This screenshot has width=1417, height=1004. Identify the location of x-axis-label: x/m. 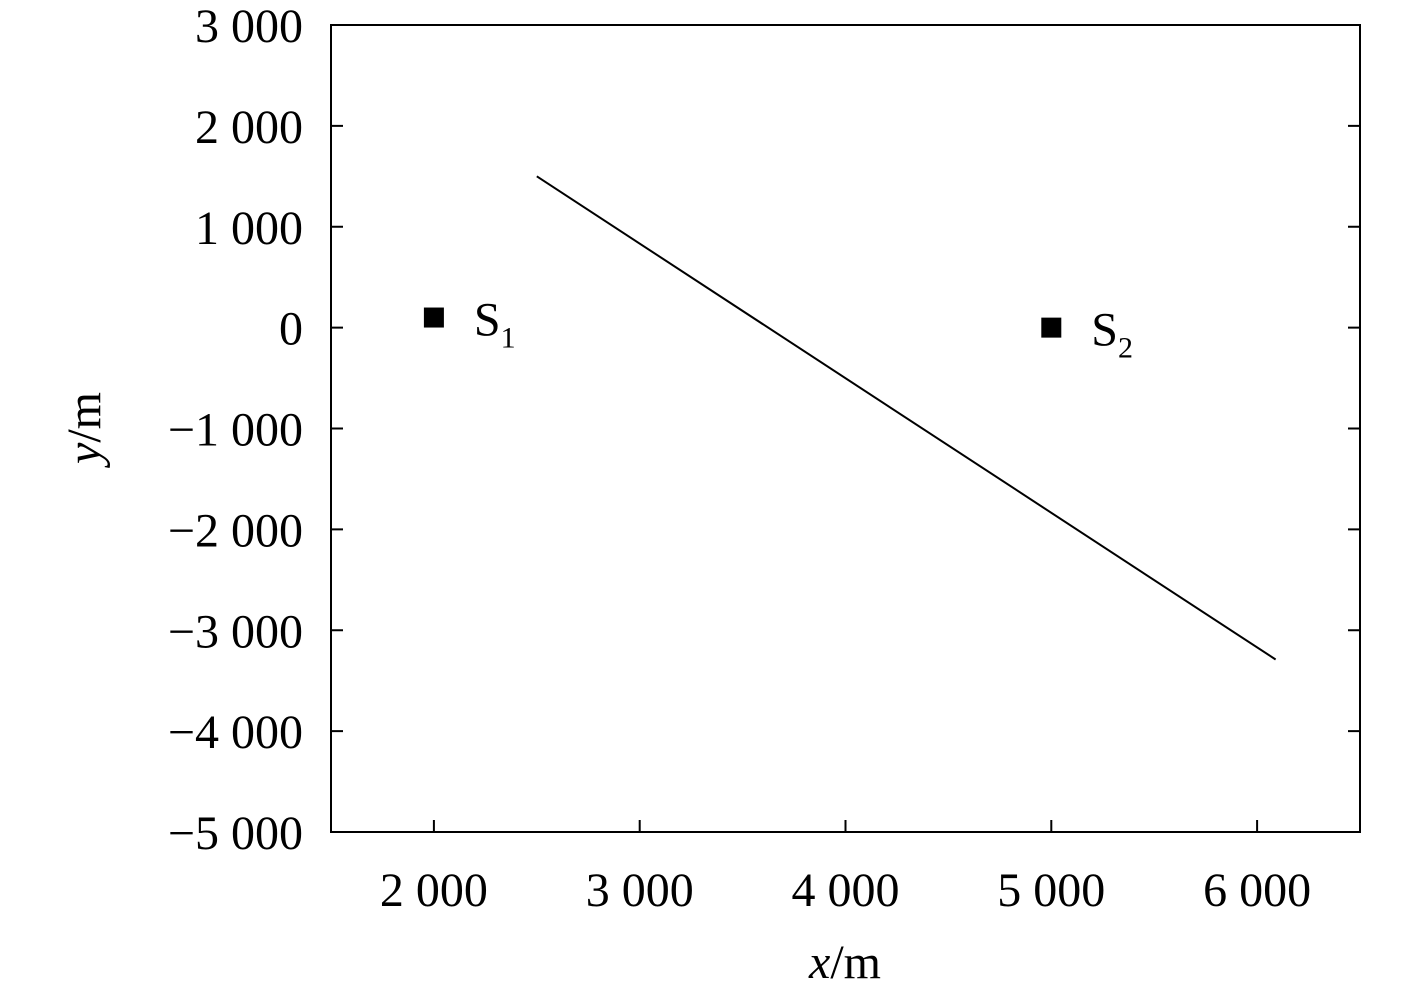
(844, 962).